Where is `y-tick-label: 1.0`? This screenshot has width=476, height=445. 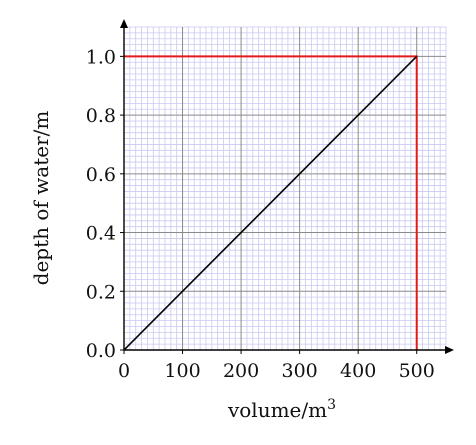 y-tick-label: 1.0 is located at coordinates (101, 57).